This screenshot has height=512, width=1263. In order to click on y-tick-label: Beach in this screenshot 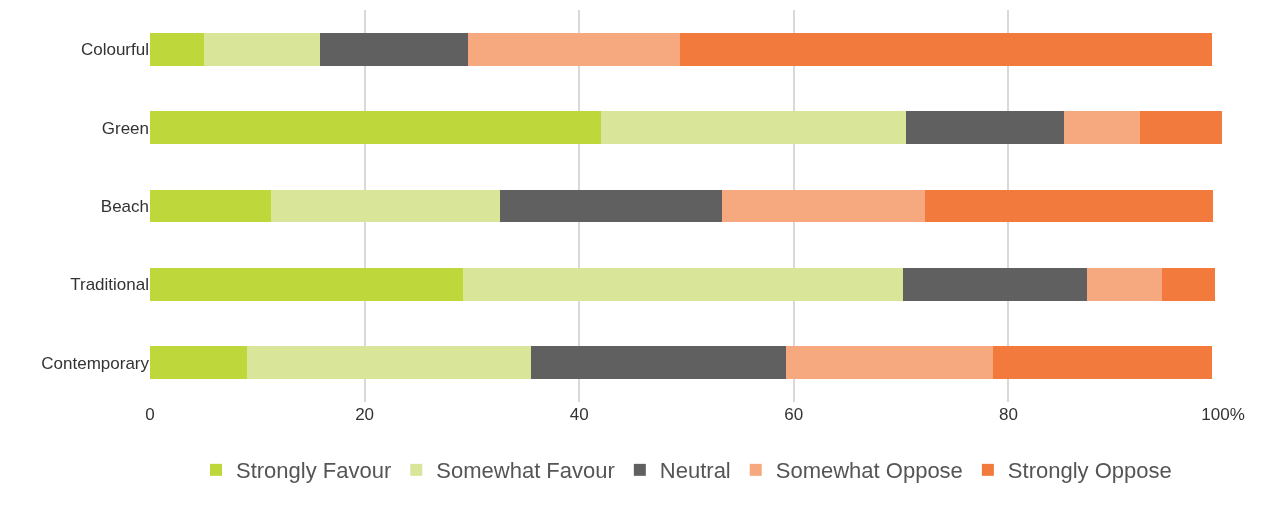, I will do `click(124, 206)`.